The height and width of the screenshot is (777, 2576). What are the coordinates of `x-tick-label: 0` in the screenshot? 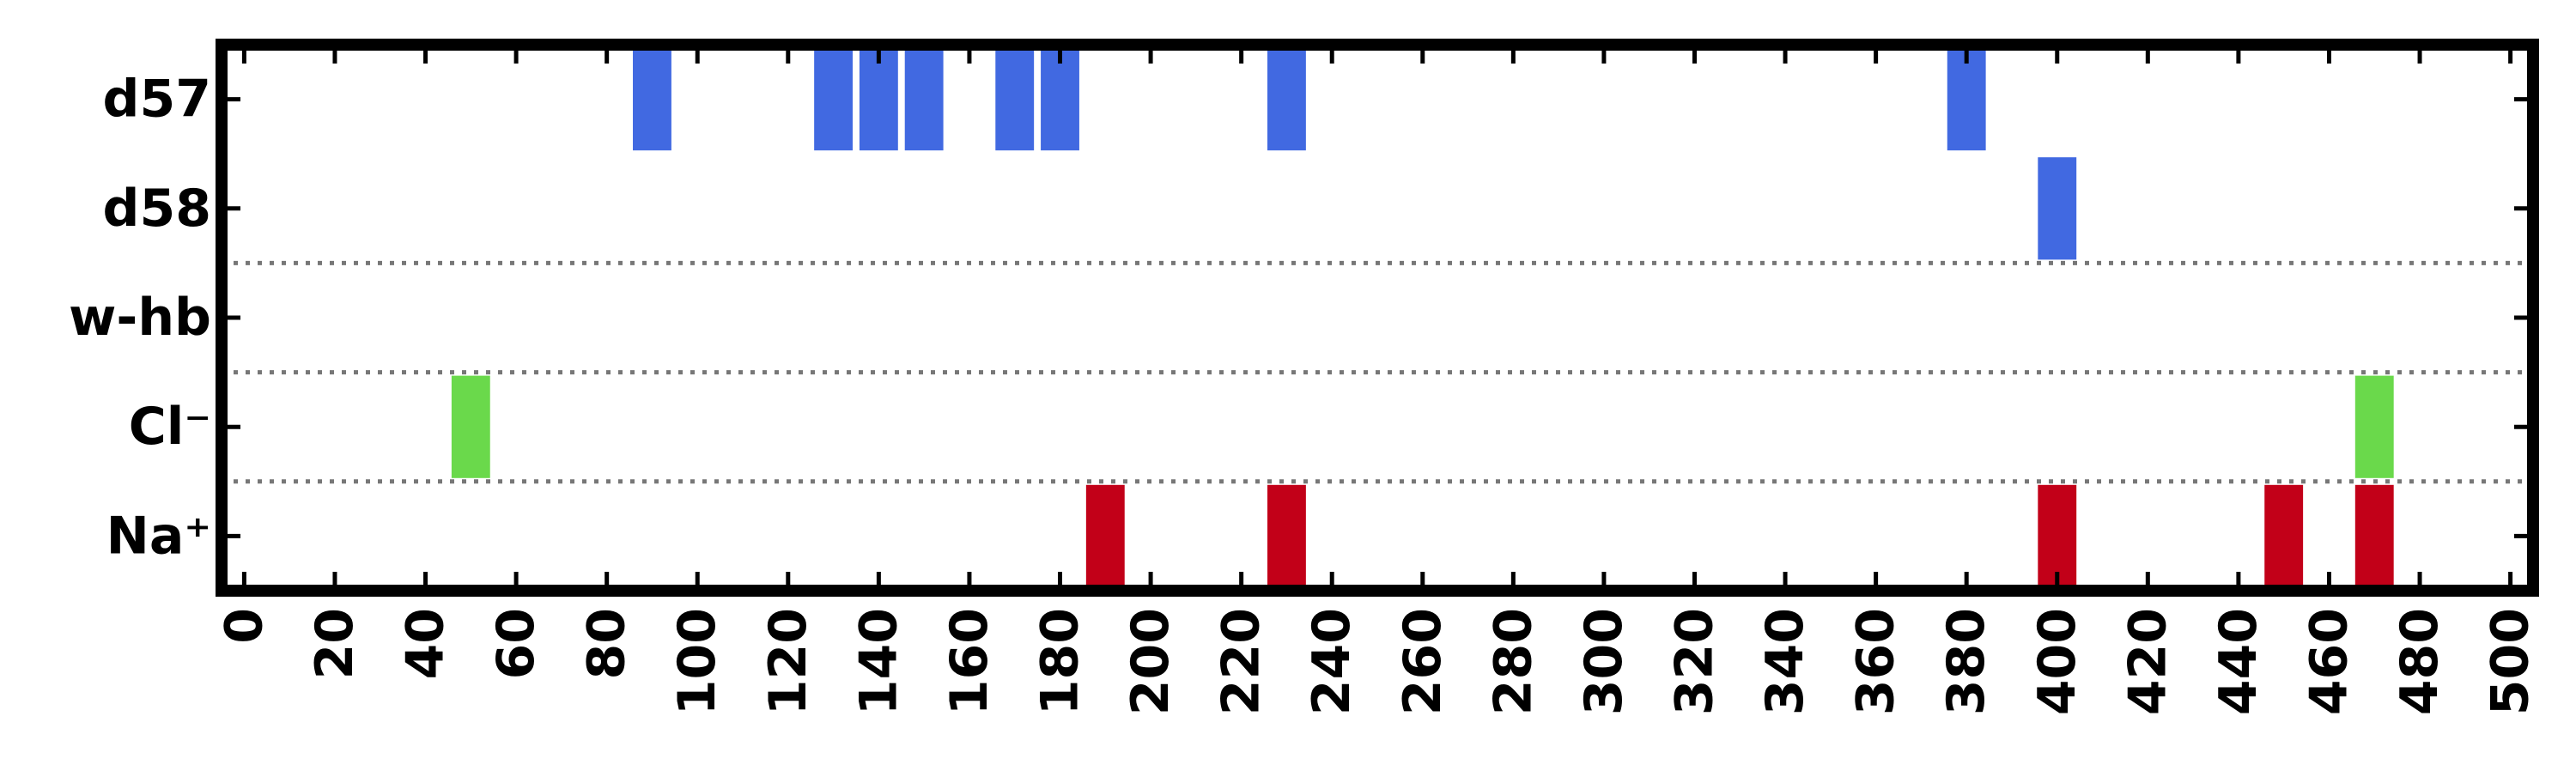 It's located at (244, 626).